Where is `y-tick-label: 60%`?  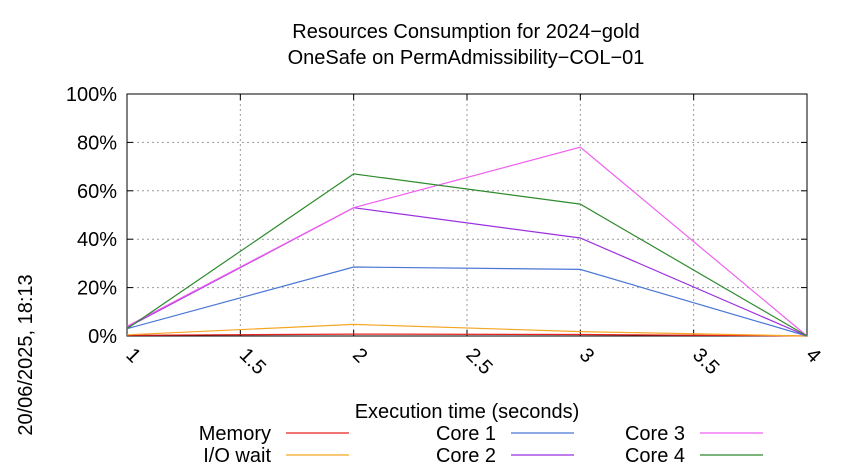 y-tick-label: 60% is located at coordinates (97, 192).